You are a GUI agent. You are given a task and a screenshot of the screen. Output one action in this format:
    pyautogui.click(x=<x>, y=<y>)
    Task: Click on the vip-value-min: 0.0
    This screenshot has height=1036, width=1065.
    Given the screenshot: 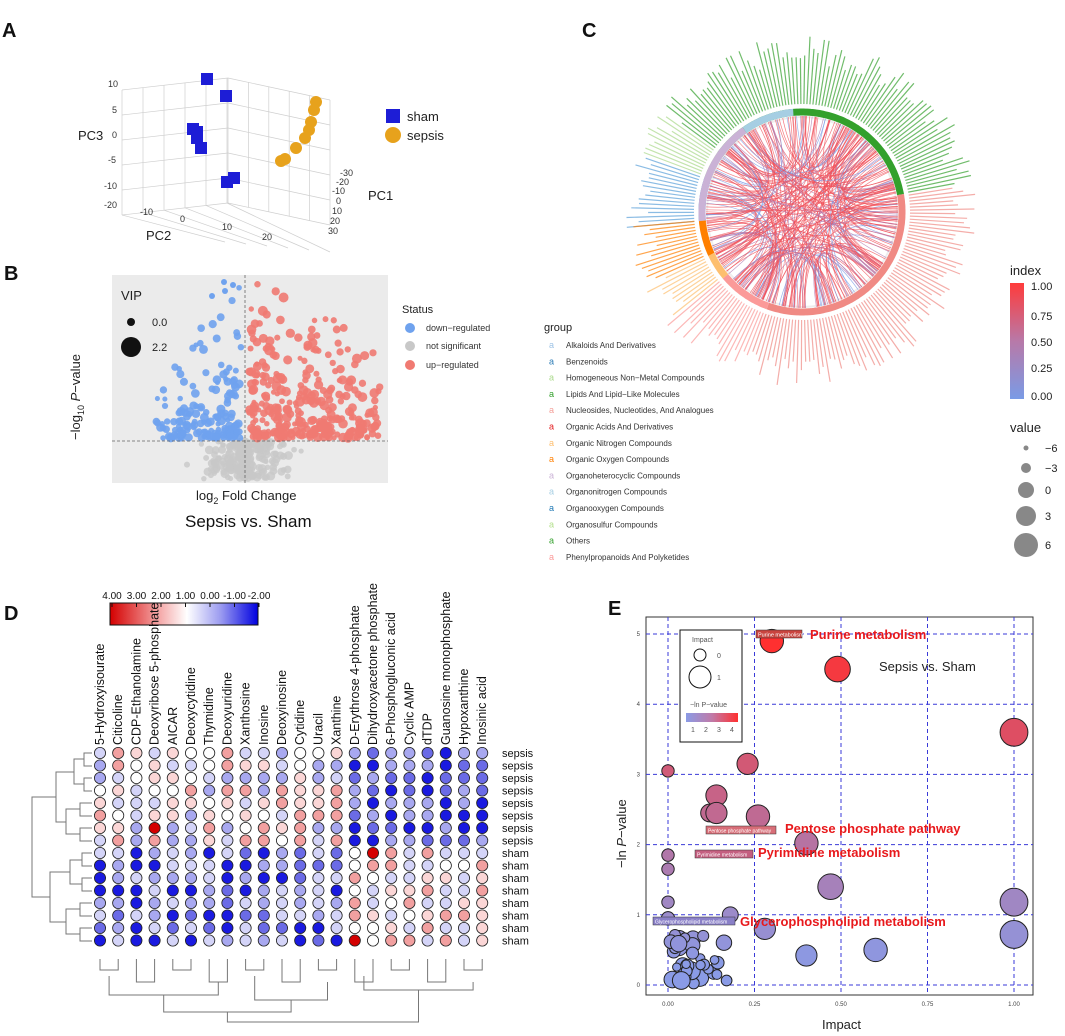 What is the action you would take?
    pyautogui.click(x=159, y=323)
    